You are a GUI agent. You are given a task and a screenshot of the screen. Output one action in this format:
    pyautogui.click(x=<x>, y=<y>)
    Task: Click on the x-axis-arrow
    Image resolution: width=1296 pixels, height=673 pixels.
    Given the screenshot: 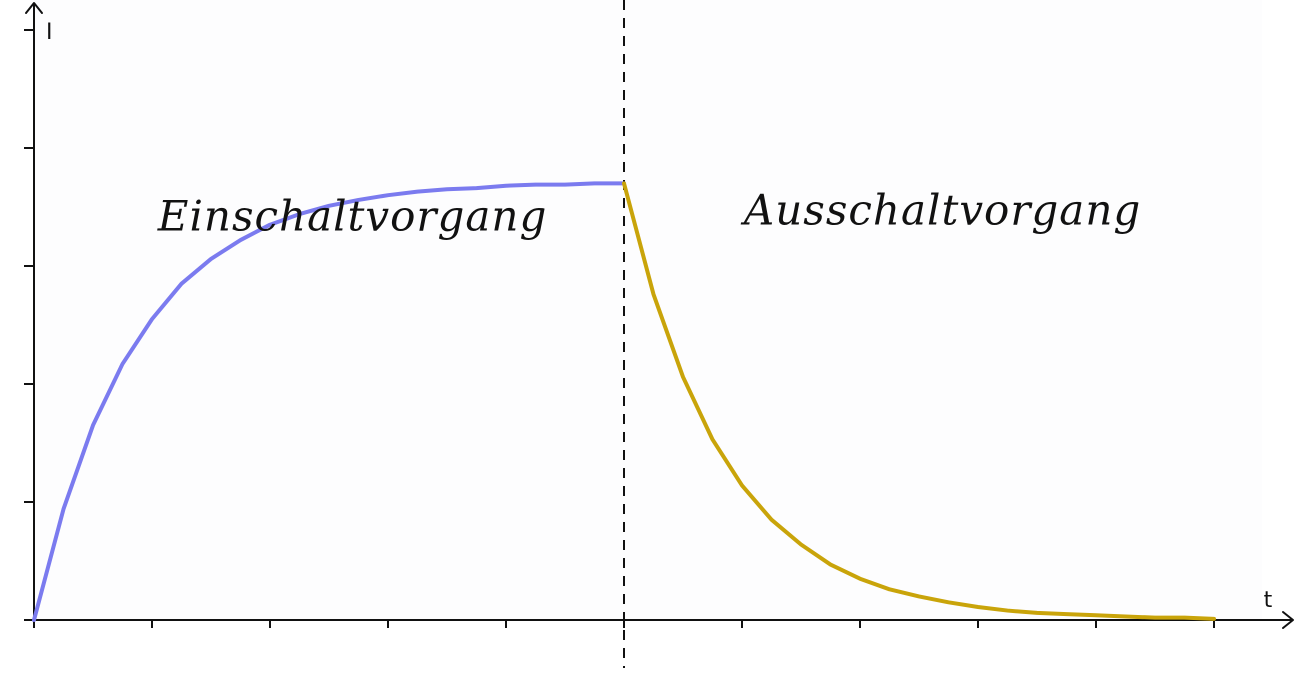 What is the action you would take?
    pyautogui.click(x=1288, y=620)
    